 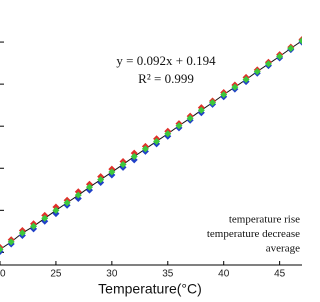 I want to click on x-tick-label: 25, so click(x=56, y=274).